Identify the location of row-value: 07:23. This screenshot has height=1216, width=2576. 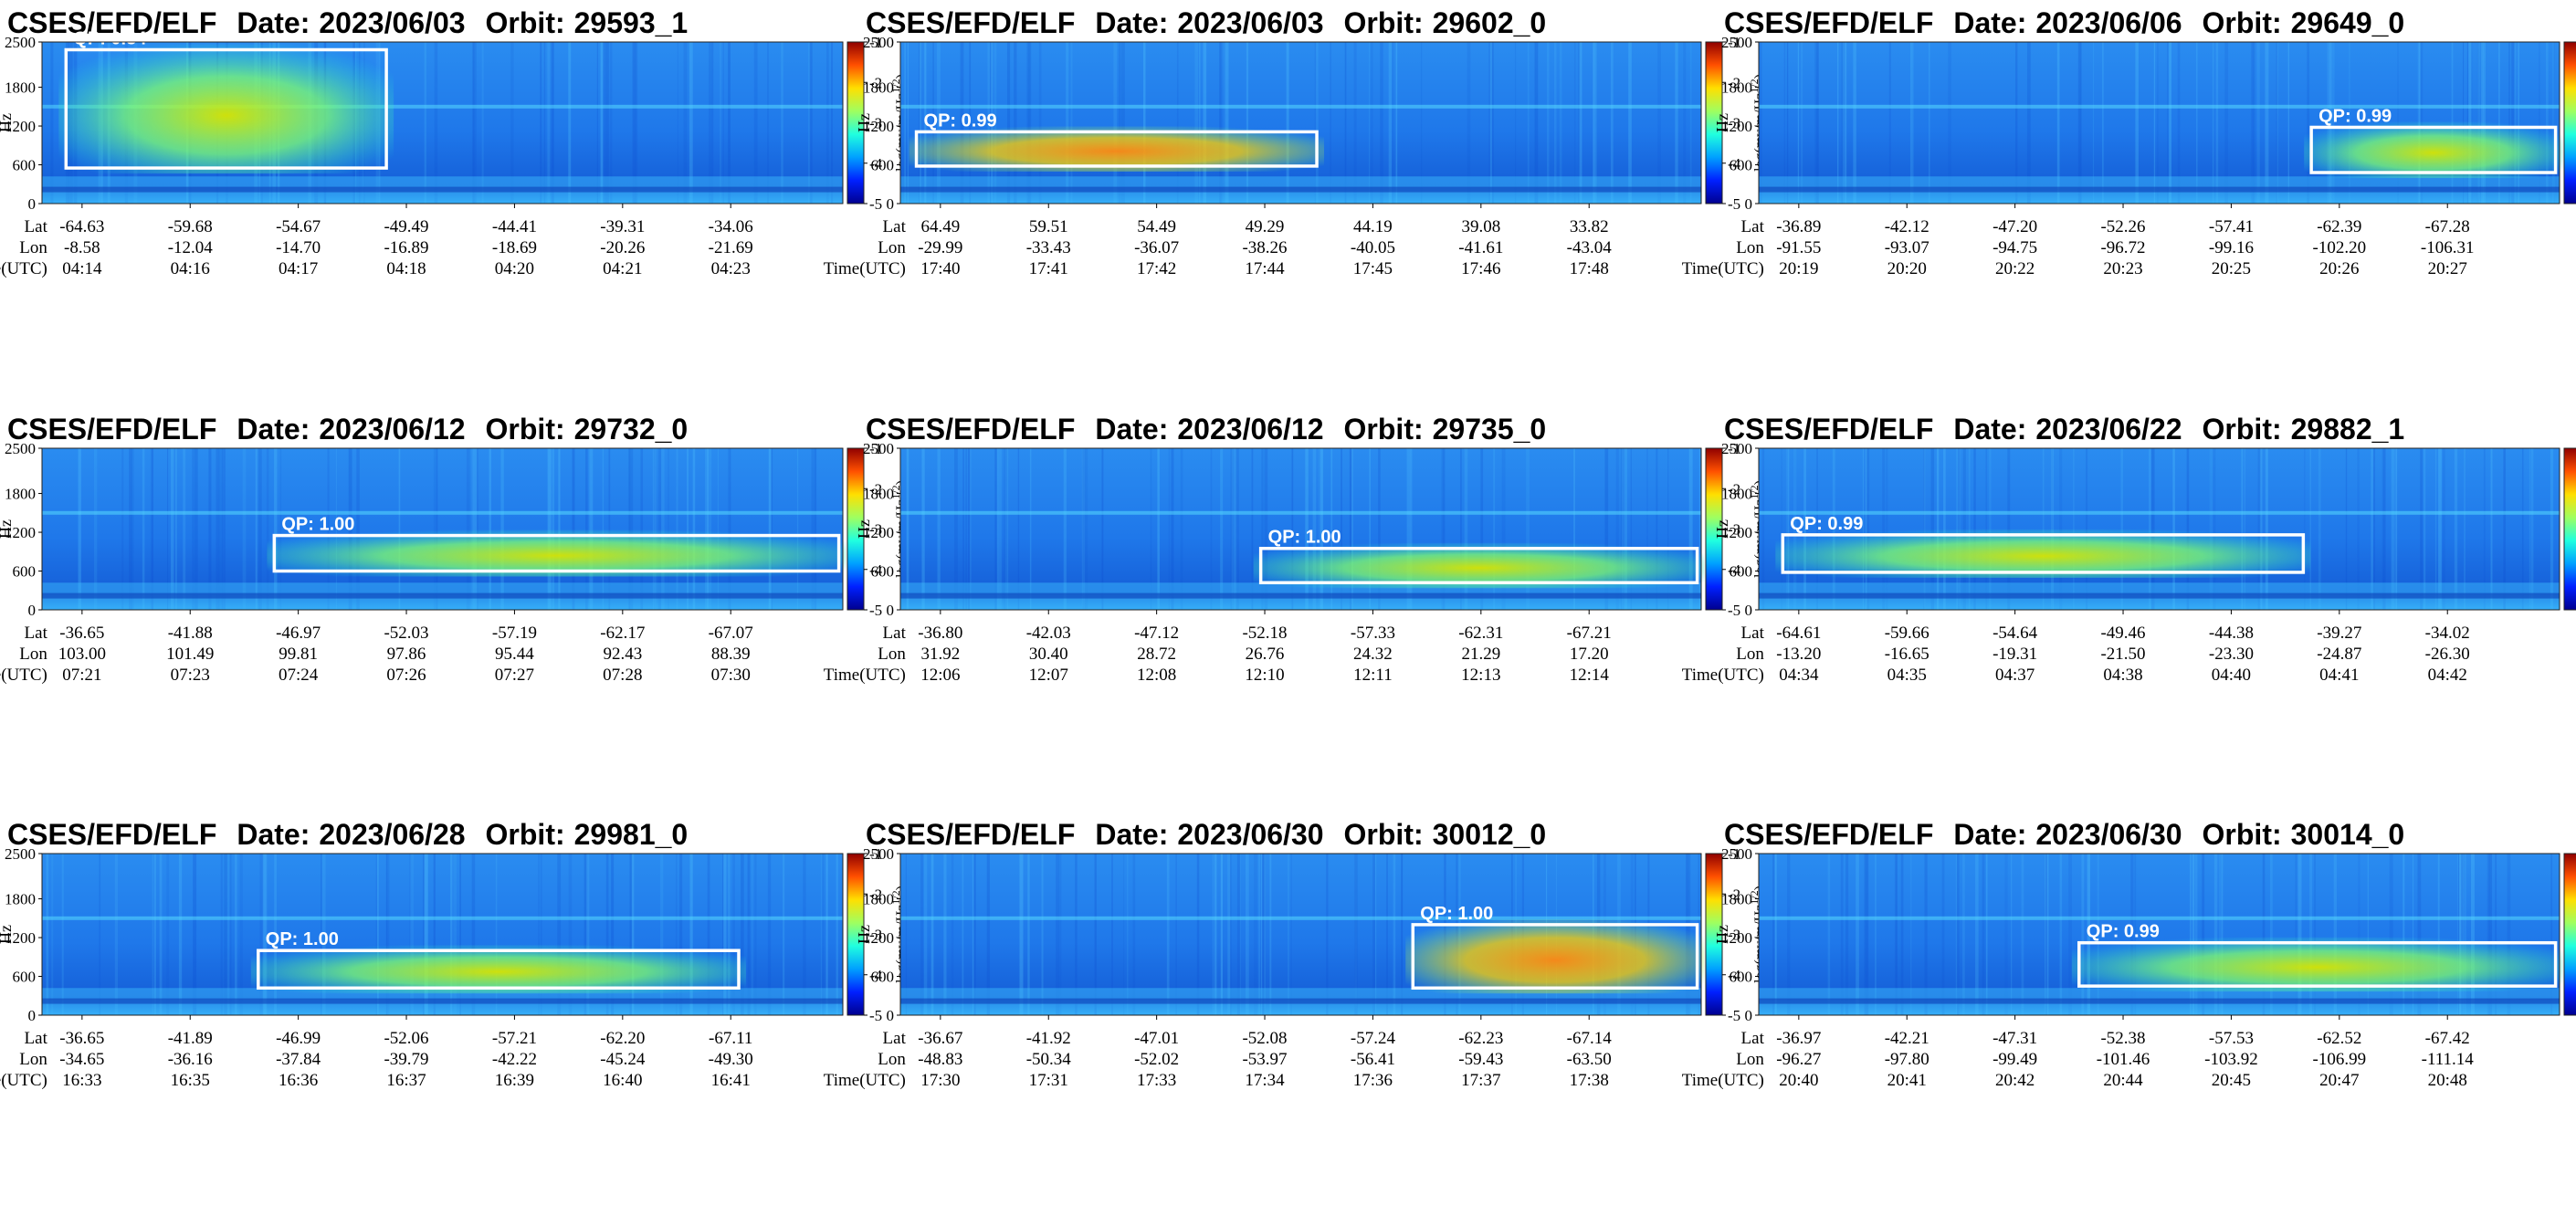
(190, 675).